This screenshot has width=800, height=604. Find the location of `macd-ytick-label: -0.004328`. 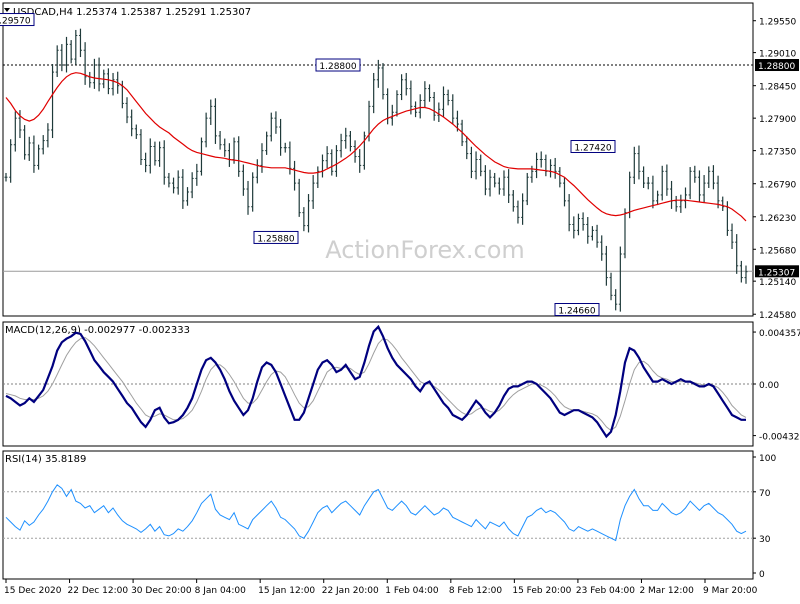

macd-ytick-label: -0.004328 is located at coordinates (779, 438).